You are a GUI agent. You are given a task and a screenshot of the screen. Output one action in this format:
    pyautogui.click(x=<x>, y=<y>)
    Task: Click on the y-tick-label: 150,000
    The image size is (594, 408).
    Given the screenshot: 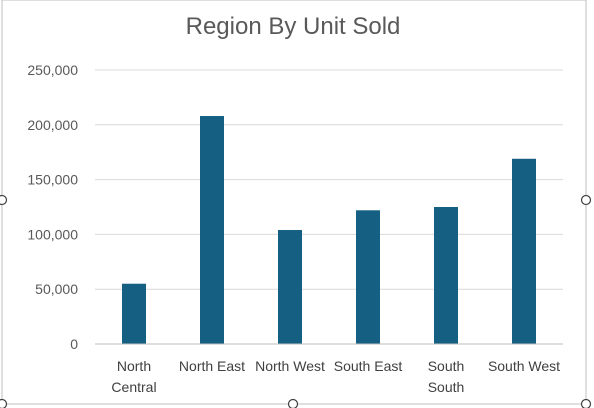 What is the action you would take?
    pyautogui.click(x=52, y=180)
    